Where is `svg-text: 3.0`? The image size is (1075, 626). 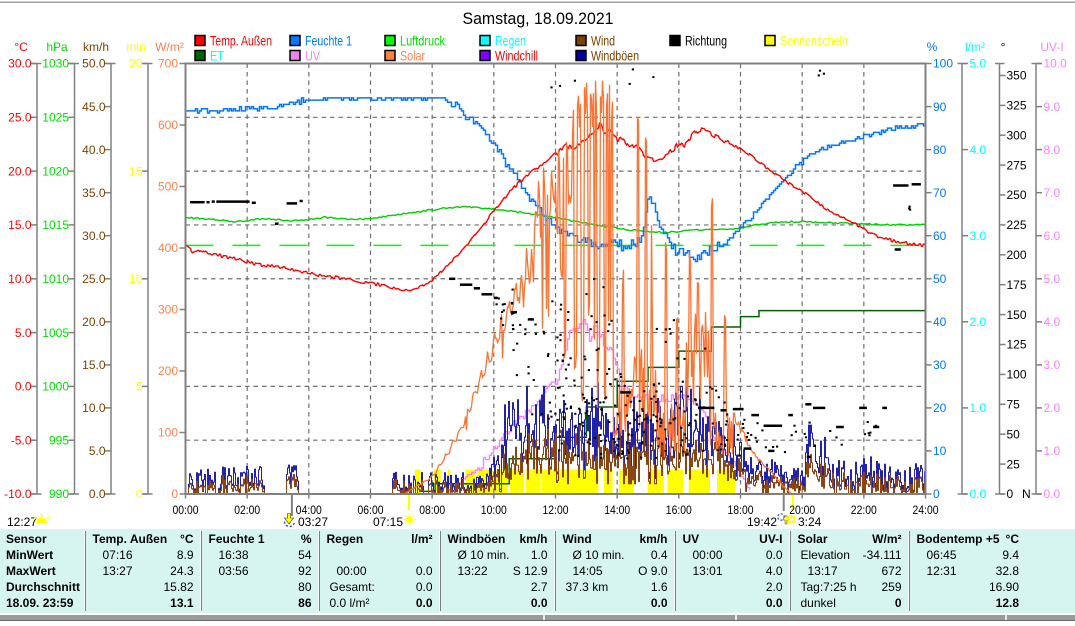 svg-text: 3.0 is located at coordinates (978, 236).